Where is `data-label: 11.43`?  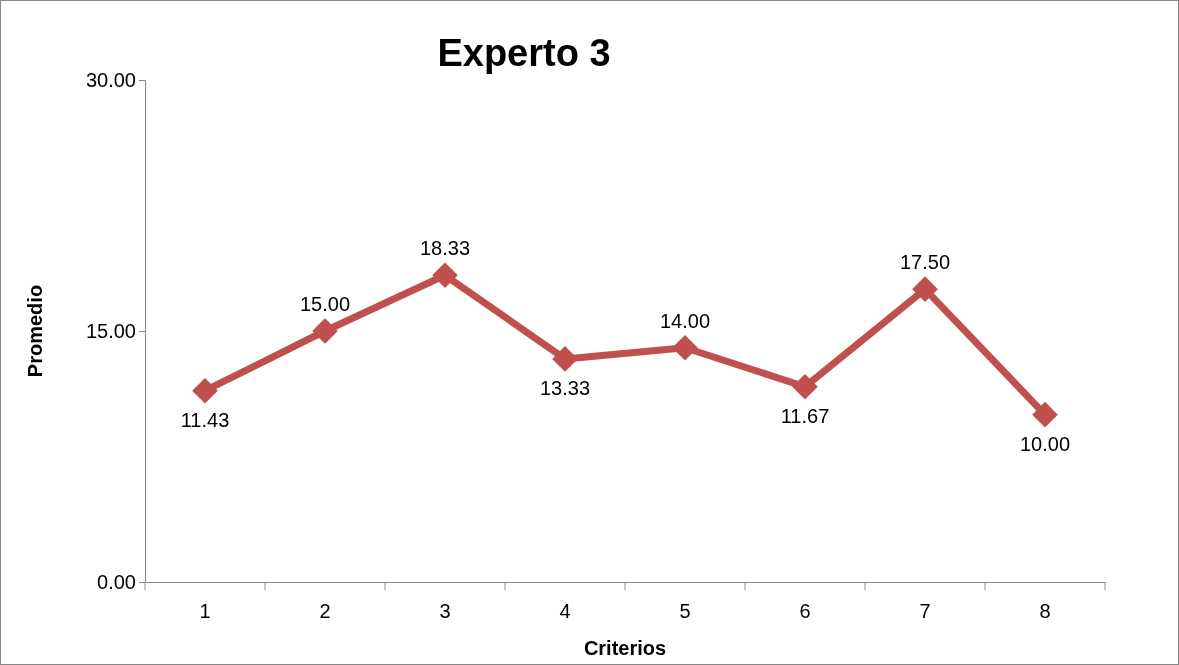
data-label: 11.43 is located at coordinates (205, 419).